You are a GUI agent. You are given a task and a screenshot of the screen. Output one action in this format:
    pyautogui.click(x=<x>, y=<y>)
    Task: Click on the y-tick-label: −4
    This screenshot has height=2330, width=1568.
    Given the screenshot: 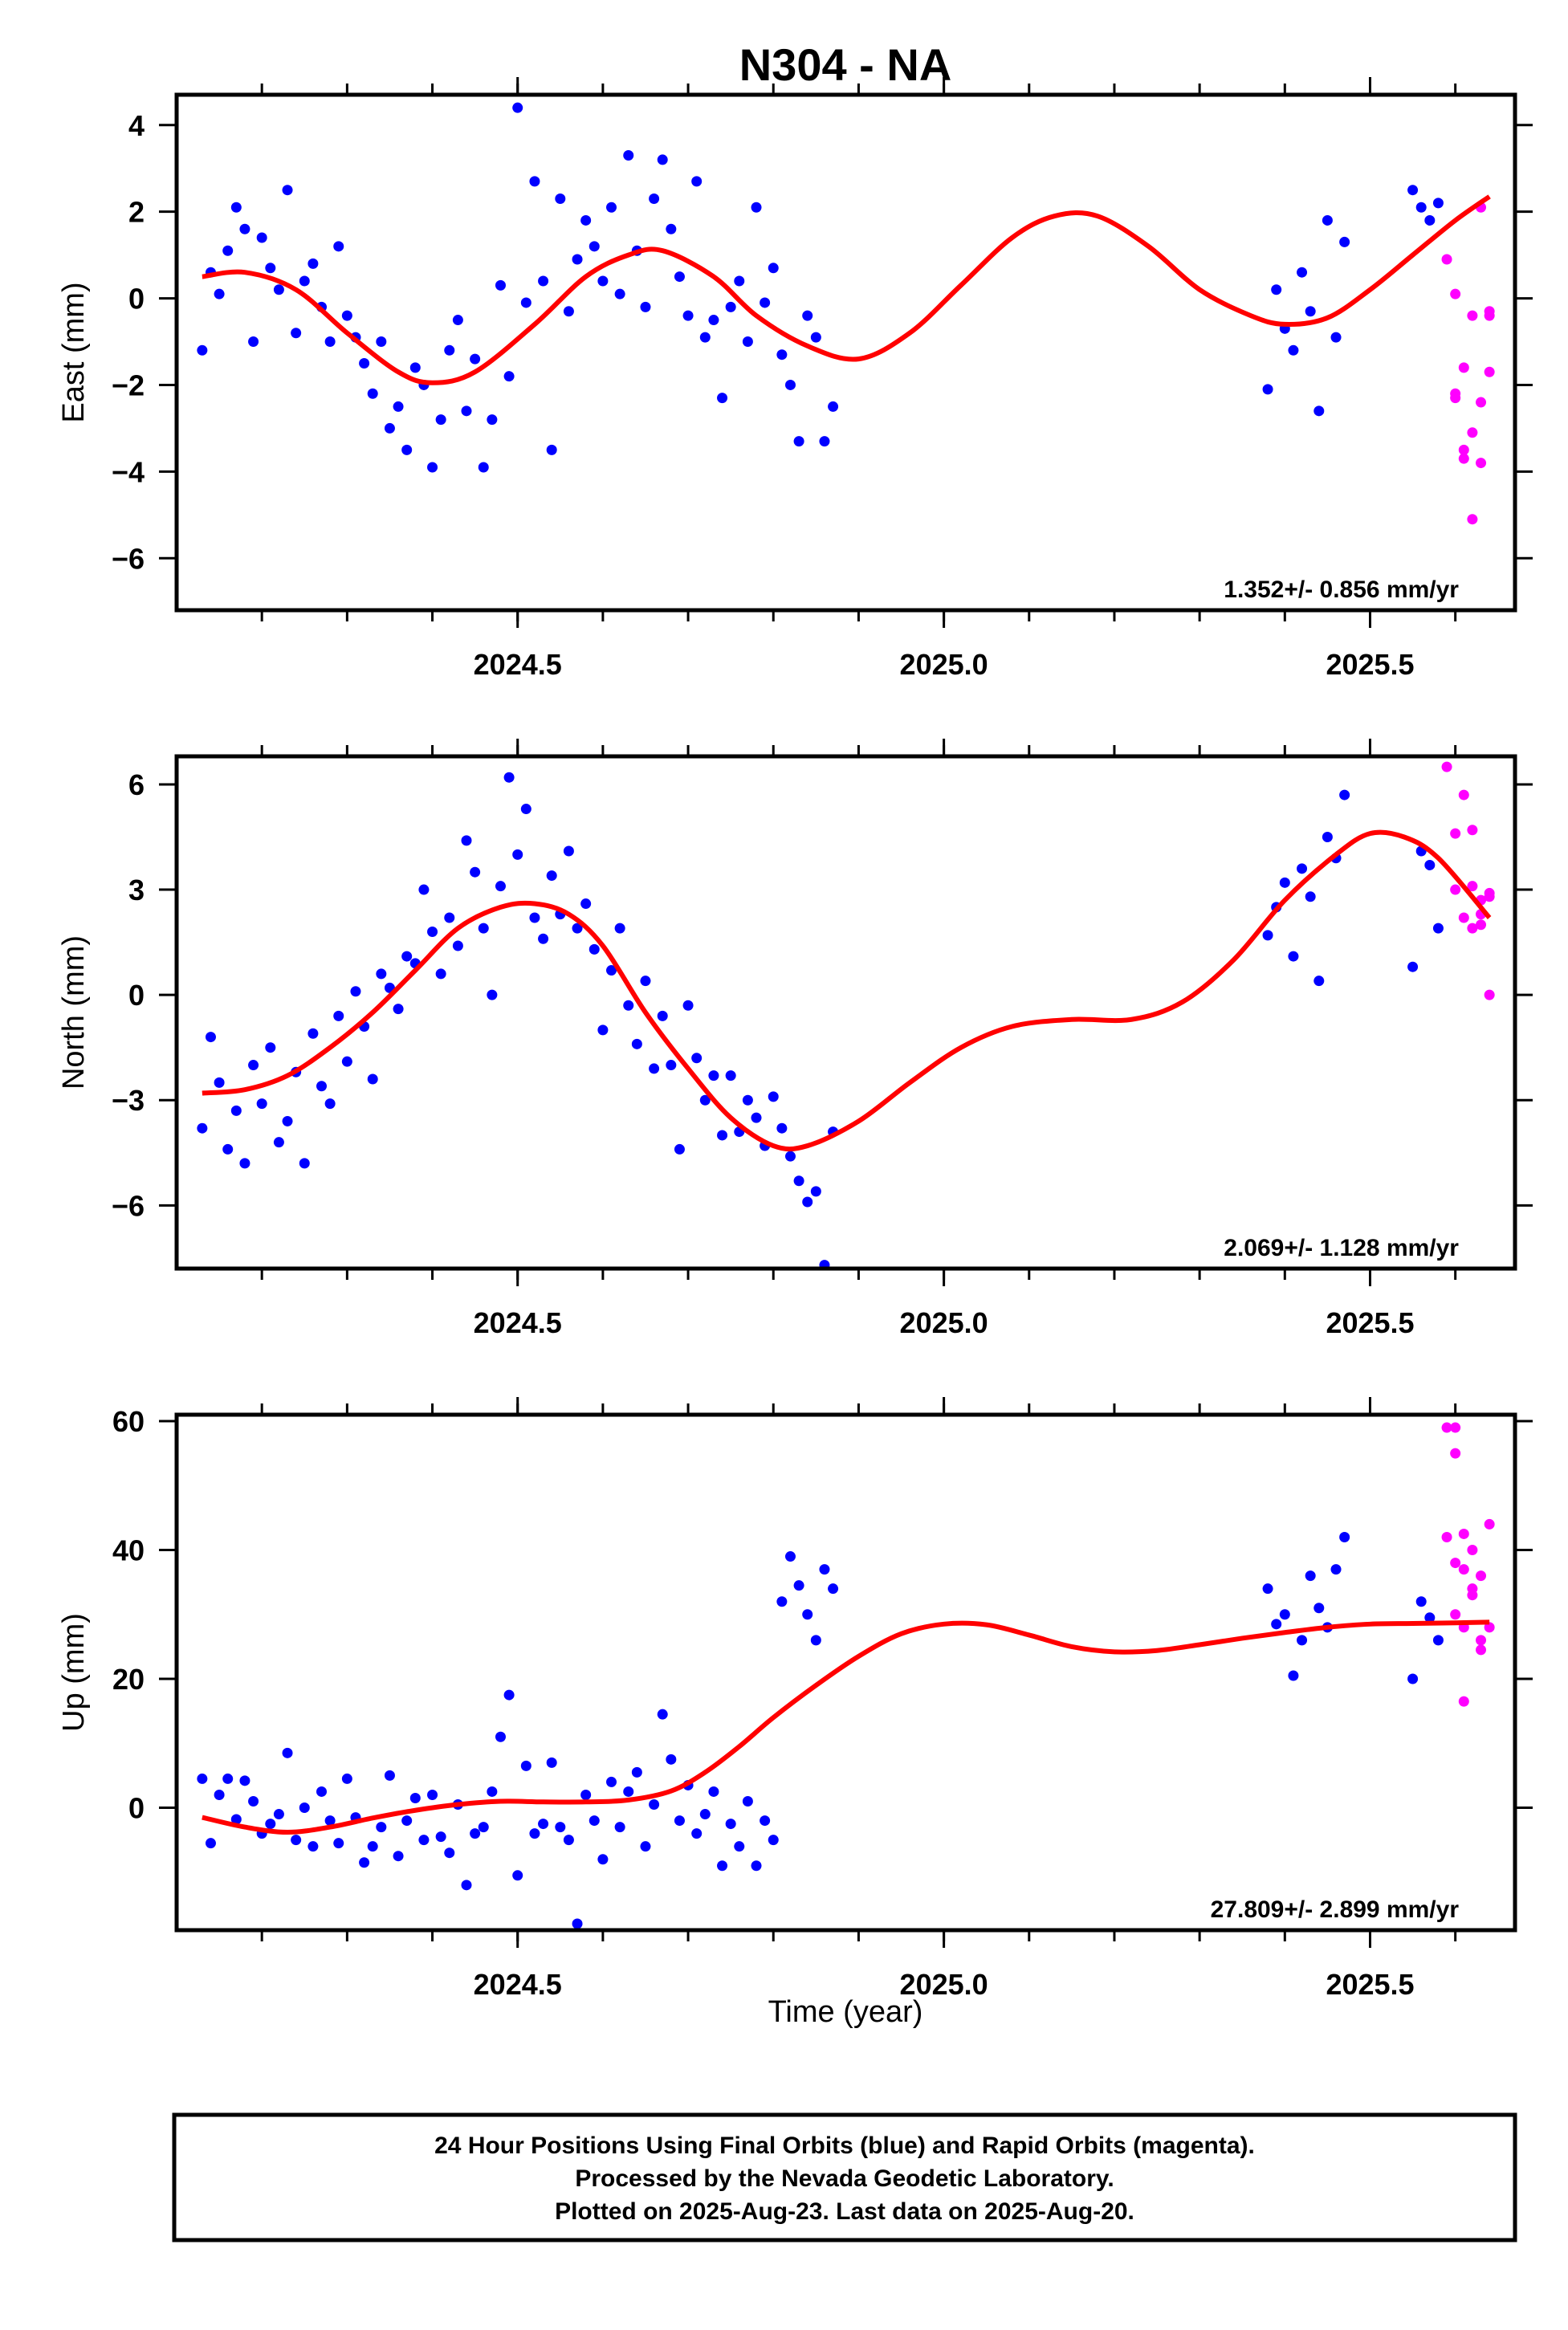 What is the action you would take?
    pyautogui.click(x=128, y=471)
    